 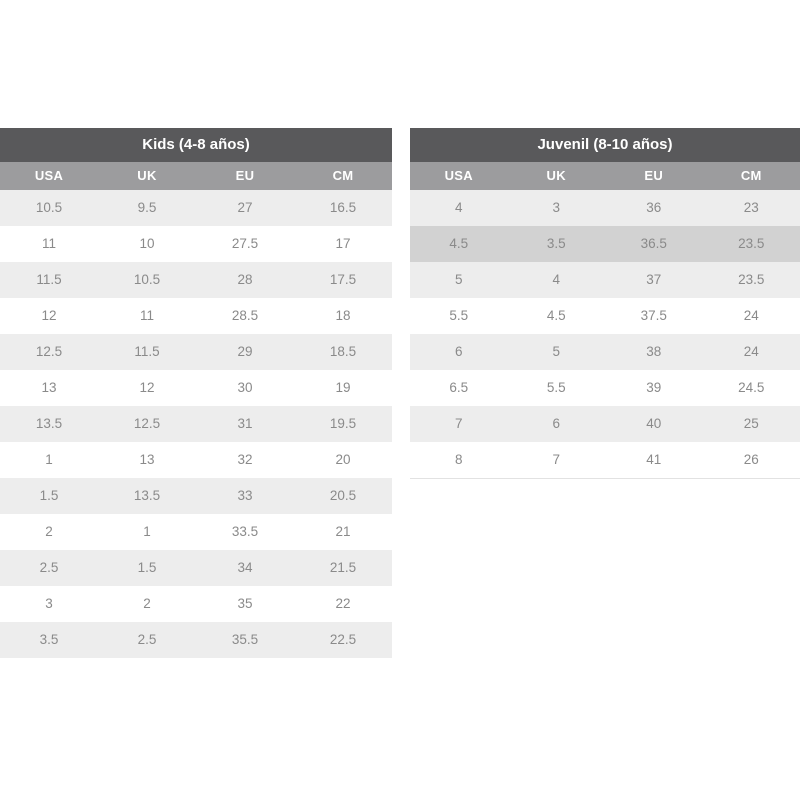 What do you see at coordinates (654, 387) in the screenshot?
I see `table-cell: 39` at bounding box center [654, 387].